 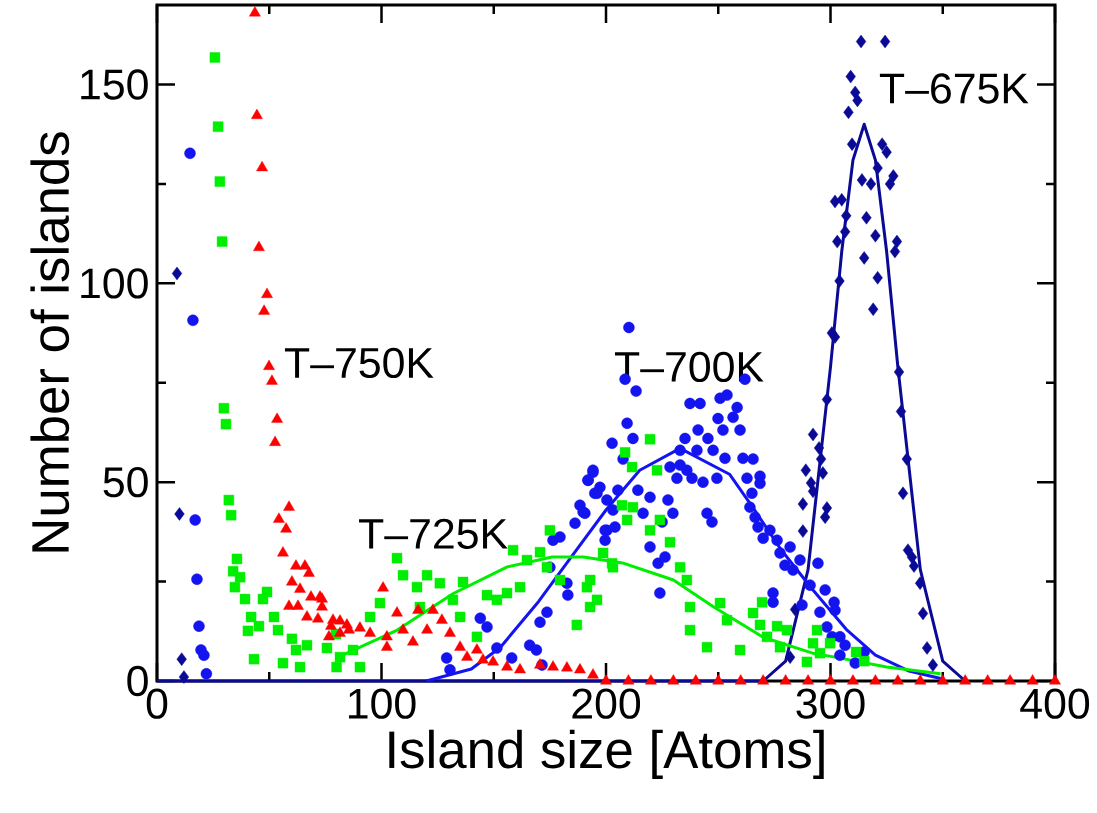 What do you see at coordinates (50, 342) in the screenshot?
I see `y-axis-title: Number of islands` at bounding box center [50, 342].